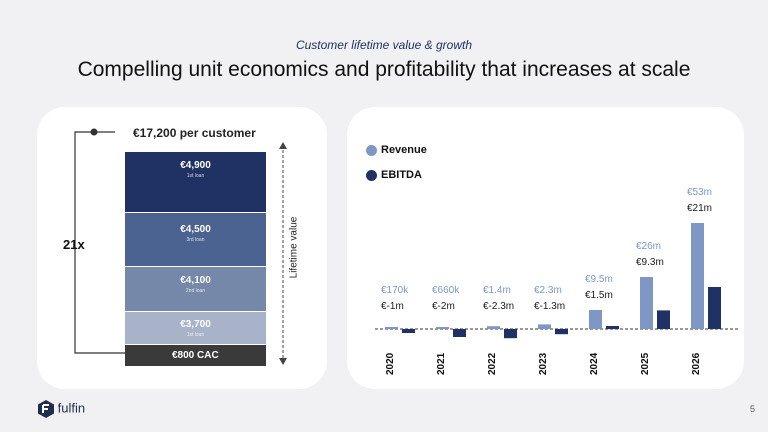 This screenshot has height=432, width=768. I want to click on revenue-bar-2025, so click(646, 303).